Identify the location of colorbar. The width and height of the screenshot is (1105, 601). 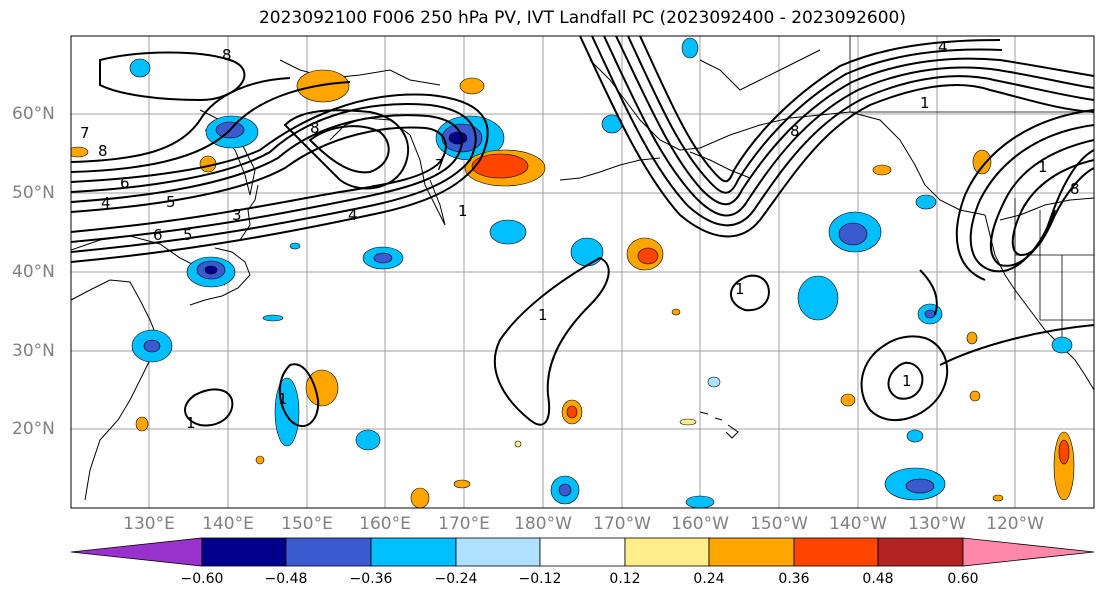
(582, 552).